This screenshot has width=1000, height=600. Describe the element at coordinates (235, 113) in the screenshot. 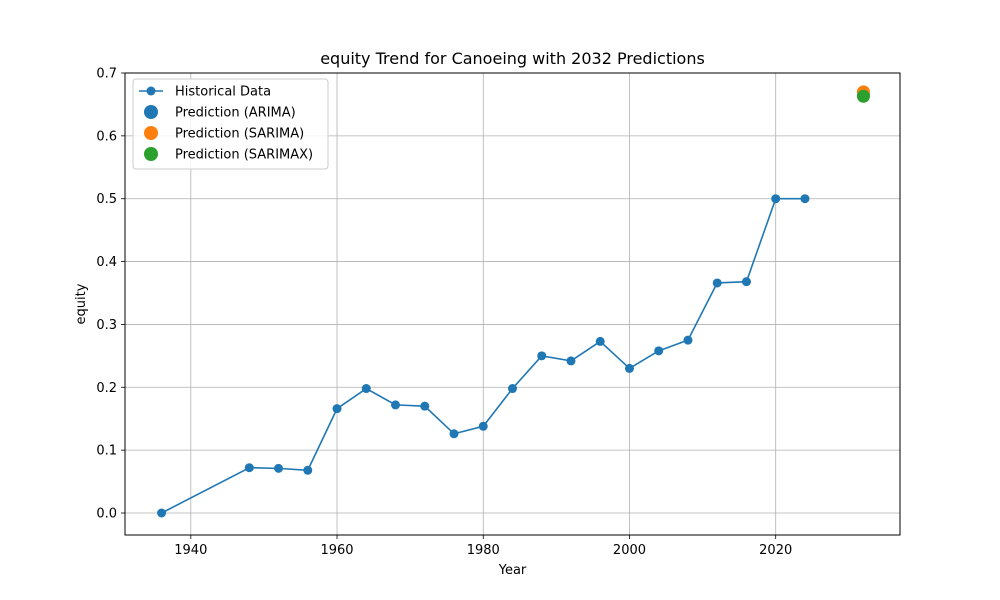

I see `legend-entry-label: Prediction (ARIMA)` at that location.